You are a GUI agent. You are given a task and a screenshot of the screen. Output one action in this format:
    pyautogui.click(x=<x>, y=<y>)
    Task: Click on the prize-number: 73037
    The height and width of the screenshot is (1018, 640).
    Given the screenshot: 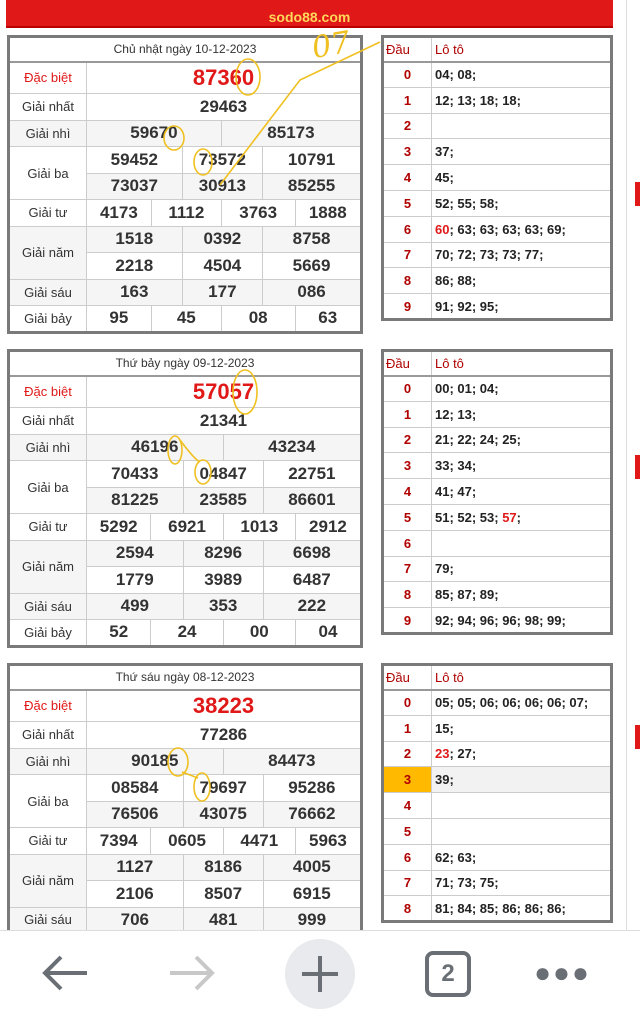 What is the action you would take?
    pyautogui.click(x=134, y=186)
    